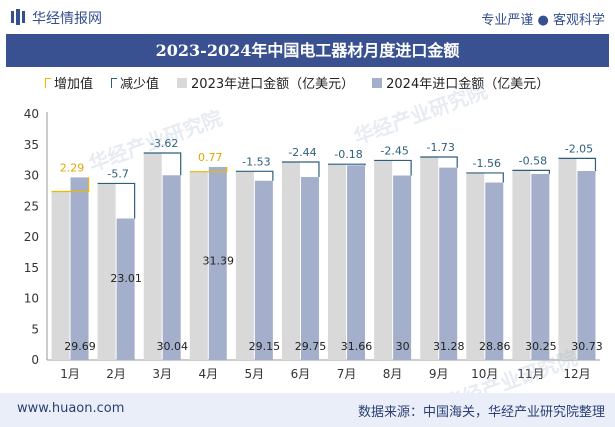 Image resolution: width=615 pixels, height=427 pixels. What do you see at coordinates (74, 84) in the screenshot?
I see `legend-label-increase: 增加值` at bounding box center [74, 84].